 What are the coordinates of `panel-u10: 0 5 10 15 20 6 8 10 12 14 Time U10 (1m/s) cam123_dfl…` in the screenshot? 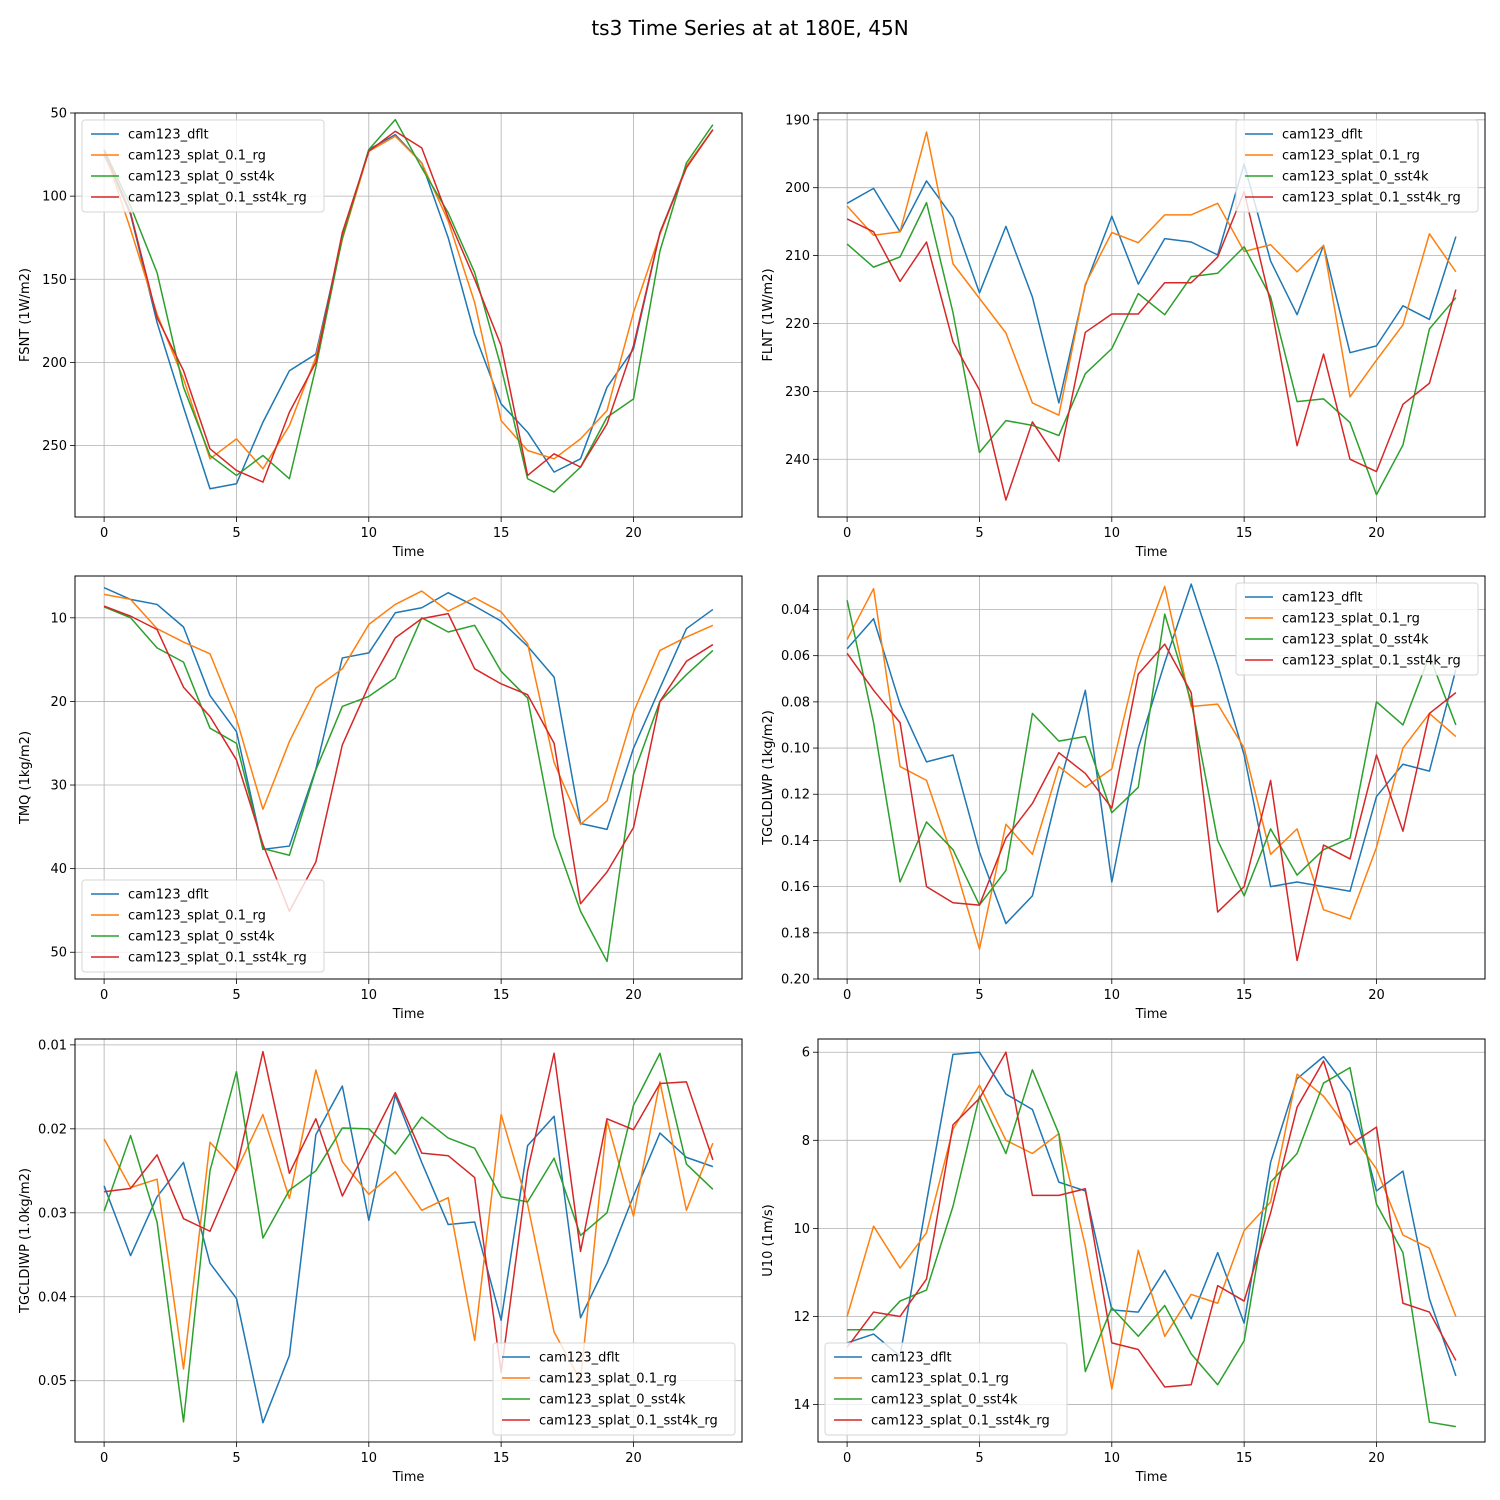 It's located at (1123, 1261).